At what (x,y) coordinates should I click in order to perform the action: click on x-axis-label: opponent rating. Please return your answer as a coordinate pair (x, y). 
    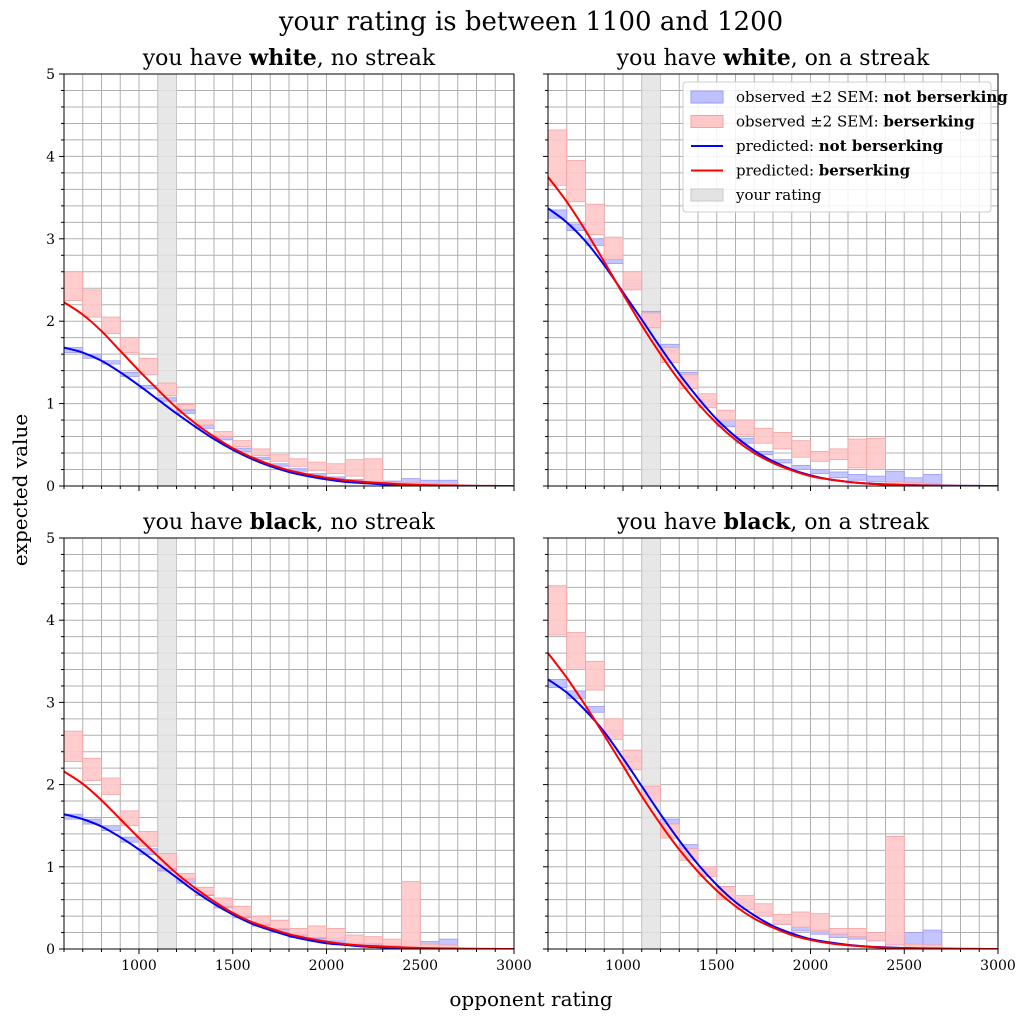
    Looking at the image, I should click on (530, 999).